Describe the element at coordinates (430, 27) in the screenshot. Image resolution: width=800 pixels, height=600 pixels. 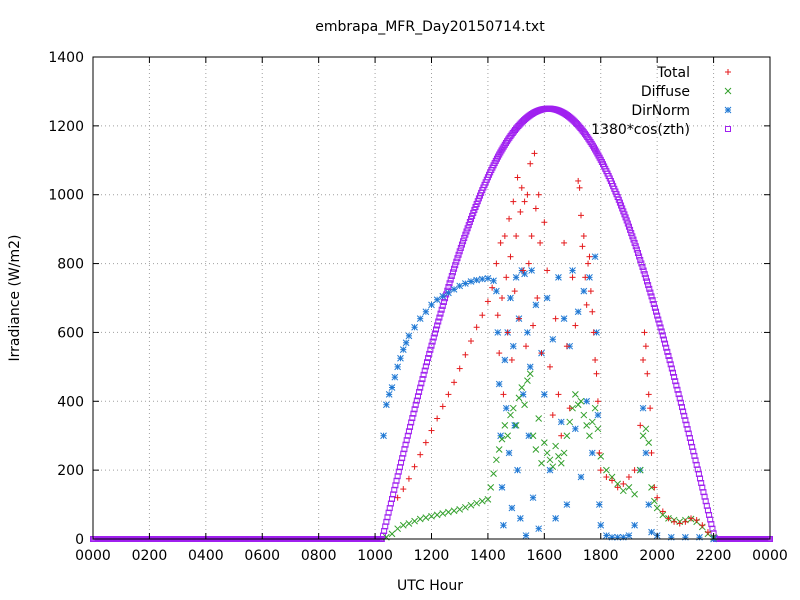
I see `chart-title: embrapa_MFR_Day20150714.txt` at that location.